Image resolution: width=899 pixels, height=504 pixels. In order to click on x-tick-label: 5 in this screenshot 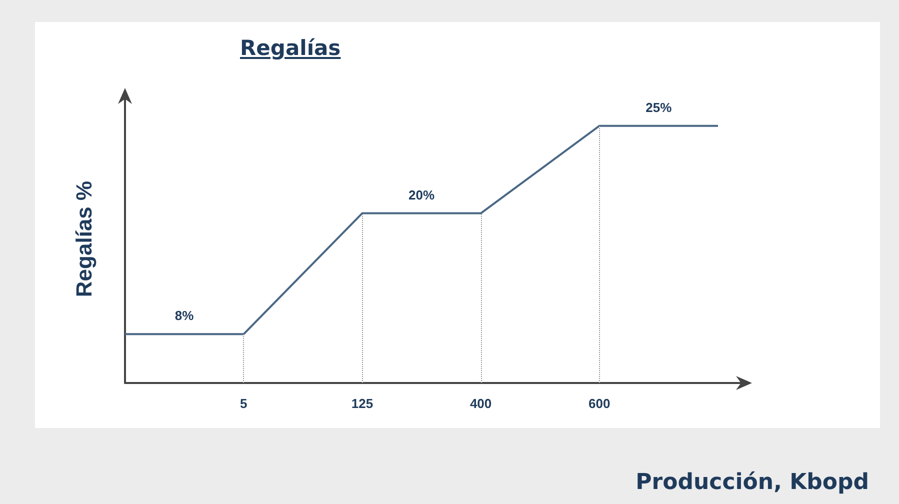, I will do `click(244, 403)`.